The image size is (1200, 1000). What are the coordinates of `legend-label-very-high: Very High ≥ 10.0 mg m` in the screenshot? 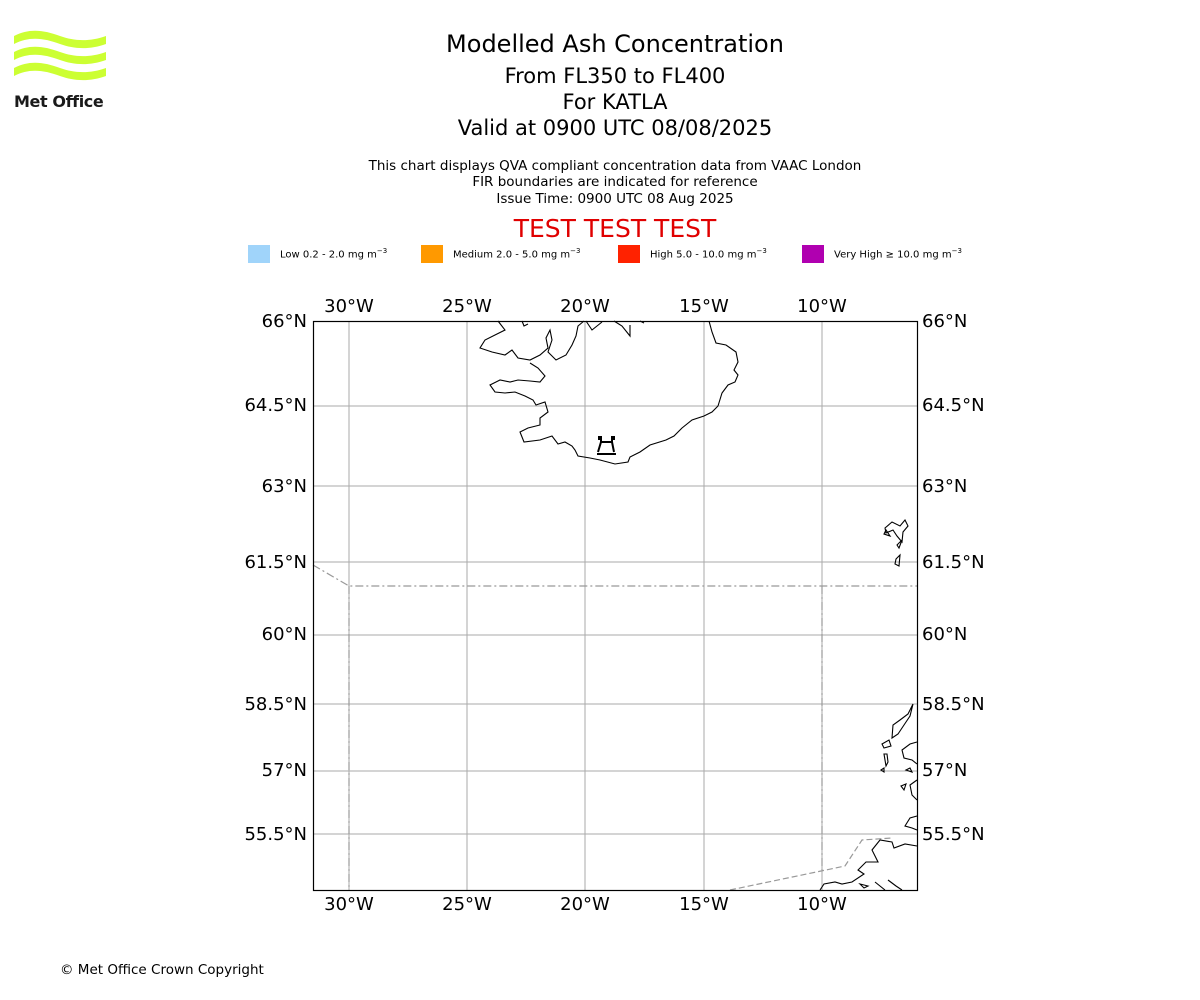 It's located at (893, 255).